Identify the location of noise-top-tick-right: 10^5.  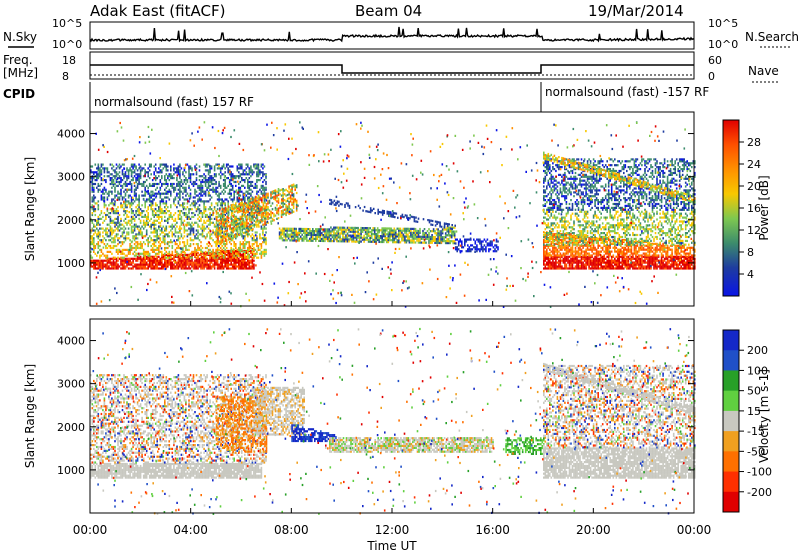
(723, 23).